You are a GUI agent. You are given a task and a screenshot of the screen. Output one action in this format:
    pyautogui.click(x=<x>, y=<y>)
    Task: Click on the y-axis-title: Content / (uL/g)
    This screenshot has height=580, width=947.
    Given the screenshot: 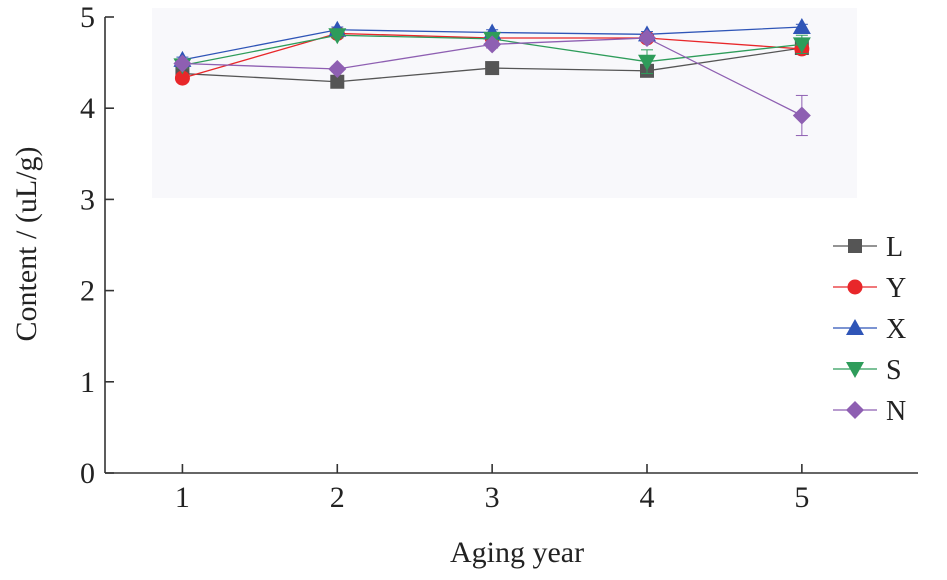 What is the action you would take?
    pyautogui.click(x=26, y=244)
    